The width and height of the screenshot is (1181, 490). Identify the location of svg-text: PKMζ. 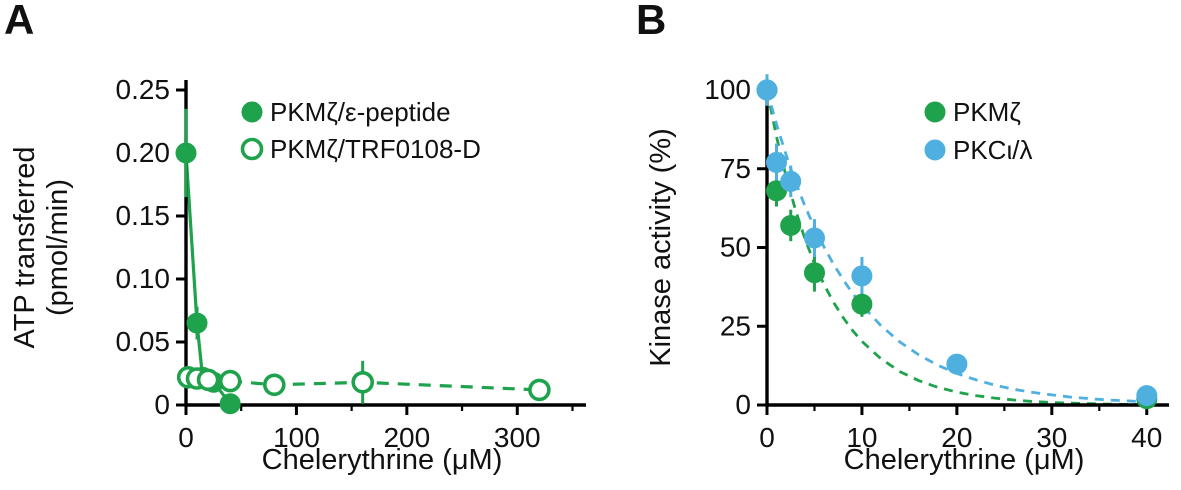
(987, 112).